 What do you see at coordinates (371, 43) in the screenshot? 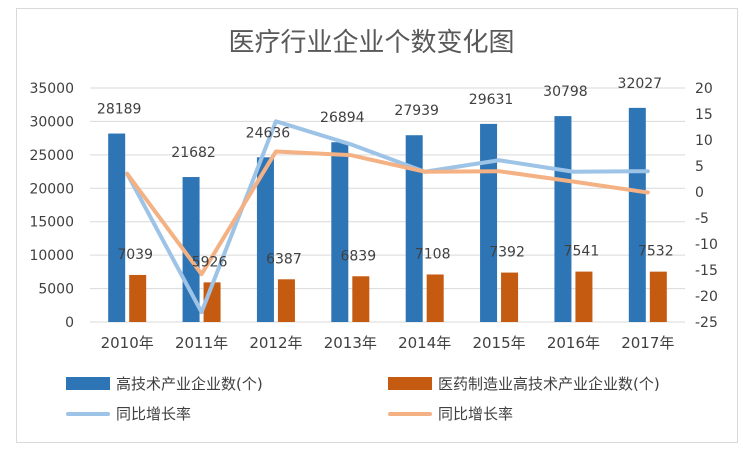
I see `chart-title: 医疗行业企业个数变化图` at bounding box center [371, 43].